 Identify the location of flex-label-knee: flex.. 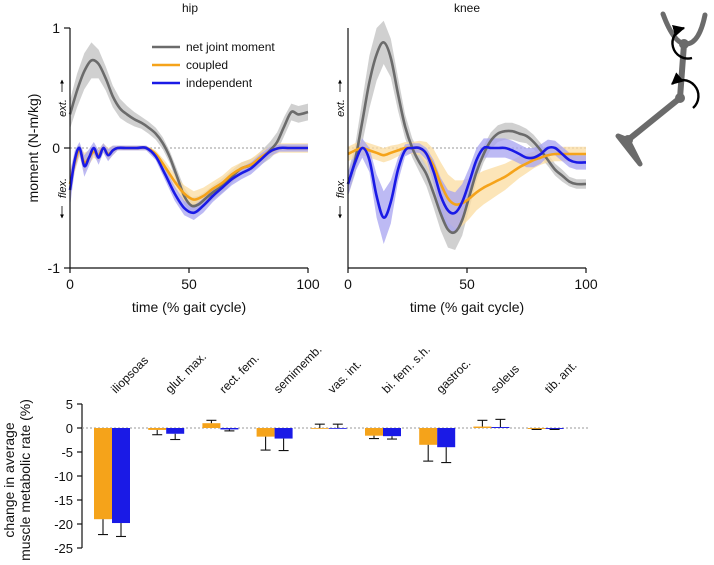
(341, 188).